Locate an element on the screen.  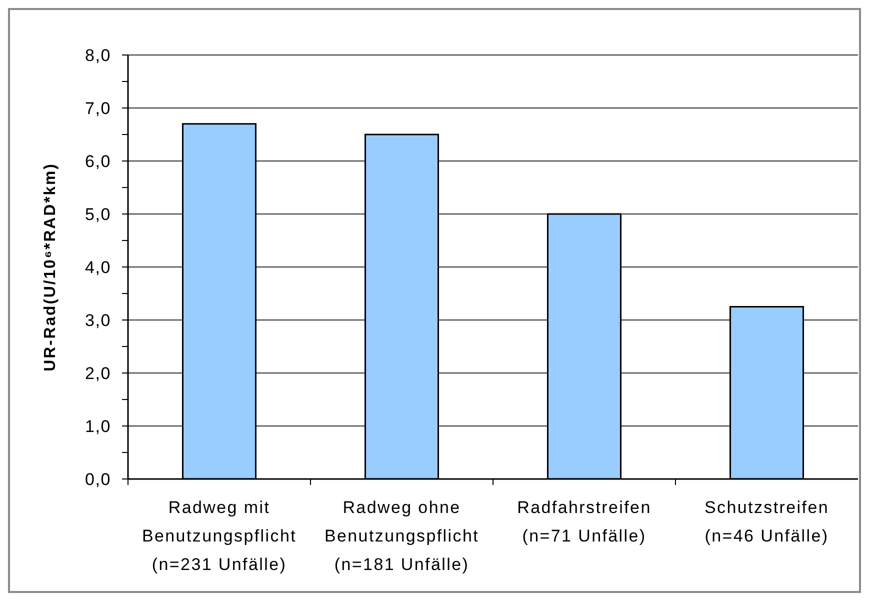
x-tick-label: Radweg ohne Benutzungspflicht (n=181 Unfälle) is located at coordinates (402, 536).